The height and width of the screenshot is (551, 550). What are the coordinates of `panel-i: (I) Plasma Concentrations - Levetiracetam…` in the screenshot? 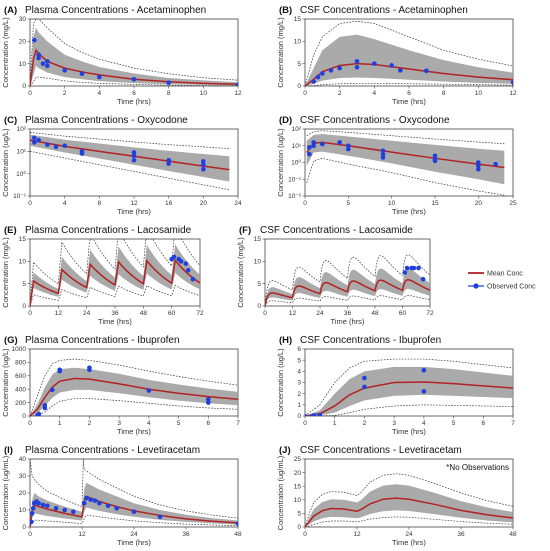 It's located at (121, 496).